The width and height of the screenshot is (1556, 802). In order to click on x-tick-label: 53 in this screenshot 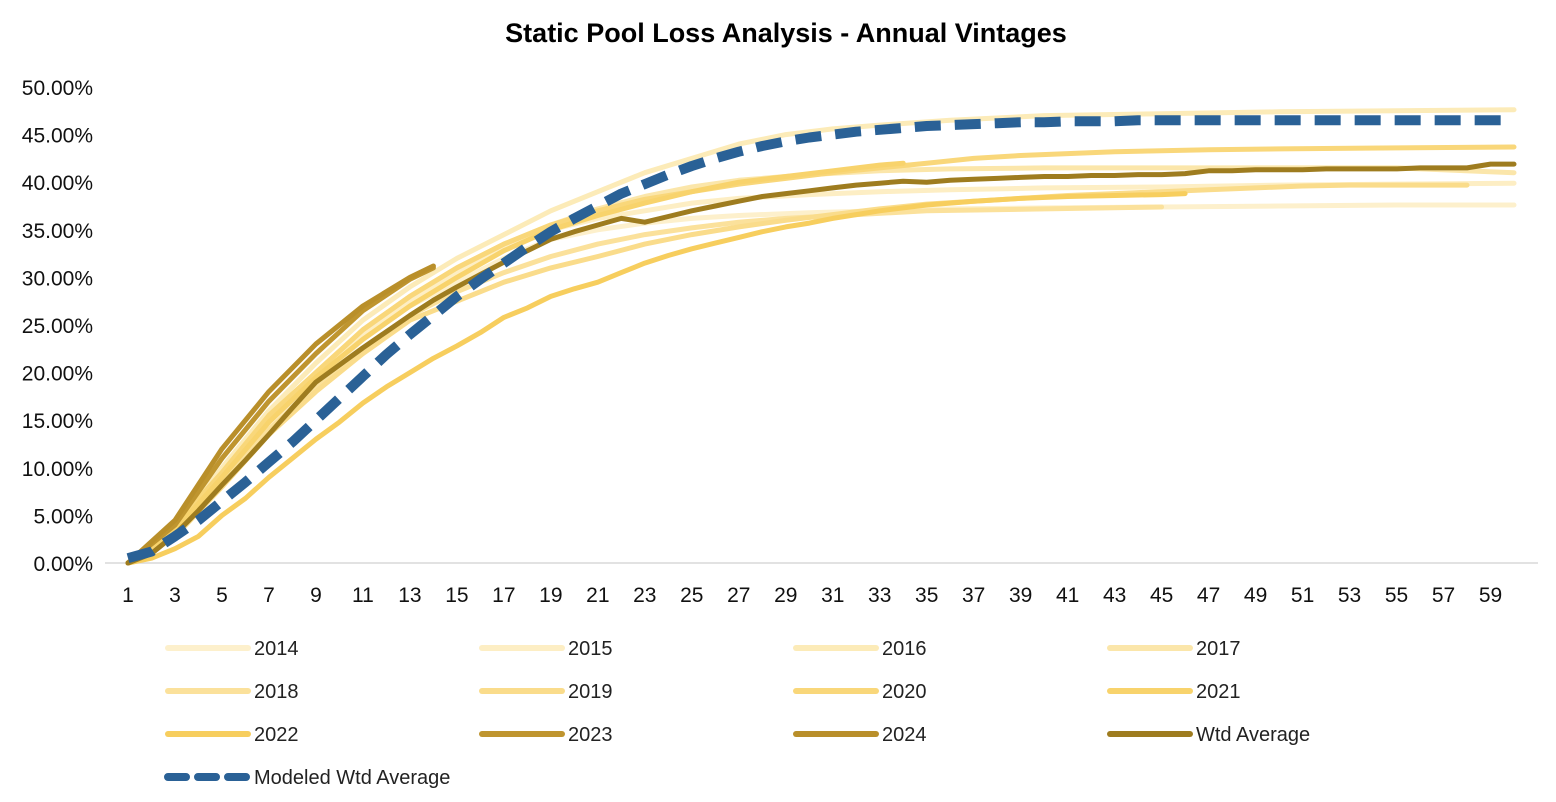, I will do `click(1349, 595)`.